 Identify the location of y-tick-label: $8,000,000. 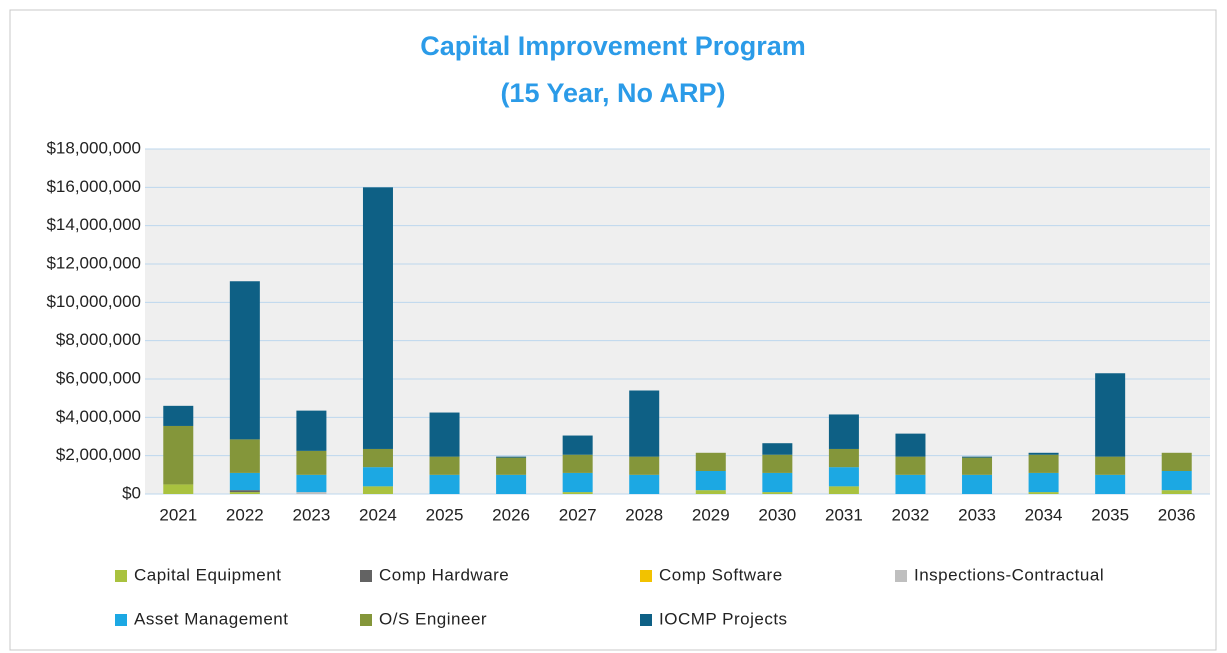
(98, 339).